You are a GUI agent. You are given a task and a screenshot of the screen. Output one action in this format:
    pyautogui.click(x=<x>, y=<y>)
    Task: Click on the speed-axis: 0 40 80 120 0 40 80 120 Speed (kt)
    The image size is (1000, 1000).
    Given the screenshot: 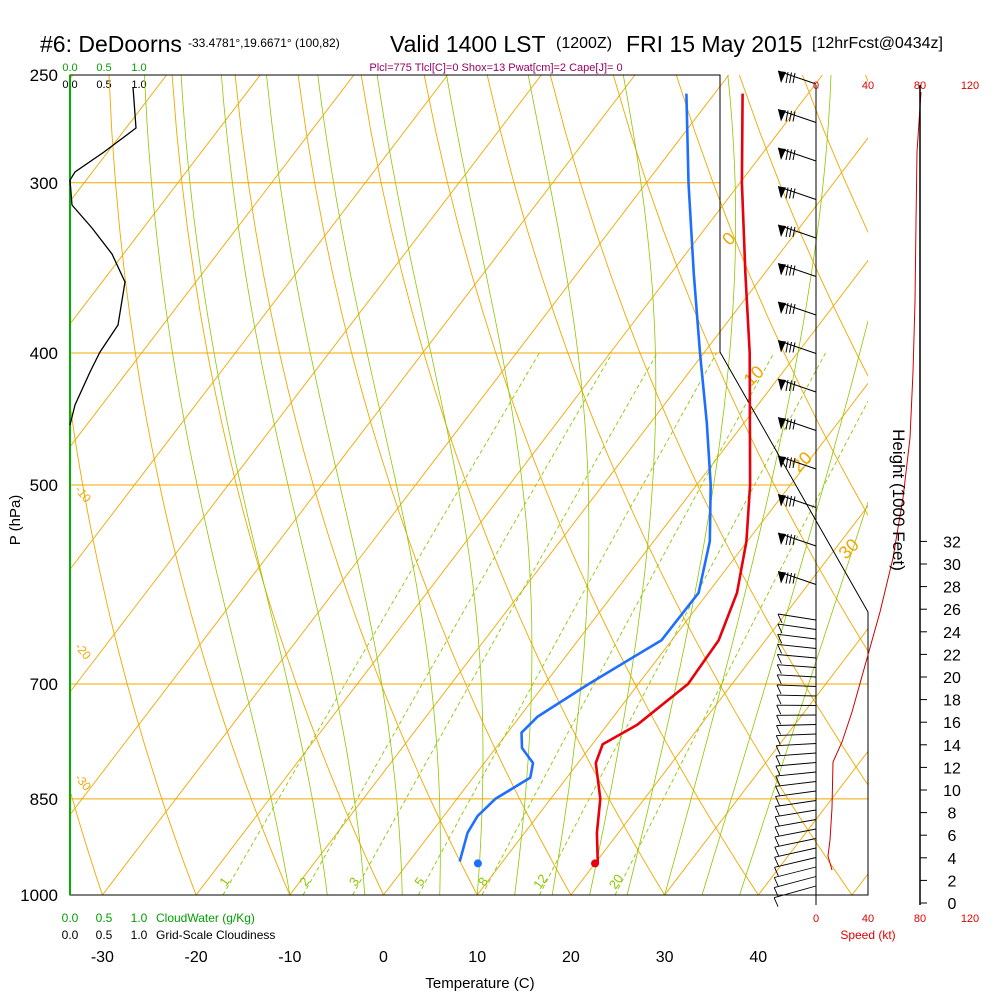 What is the action you would take?
    pyautogui.click(x=896, y=511)
    